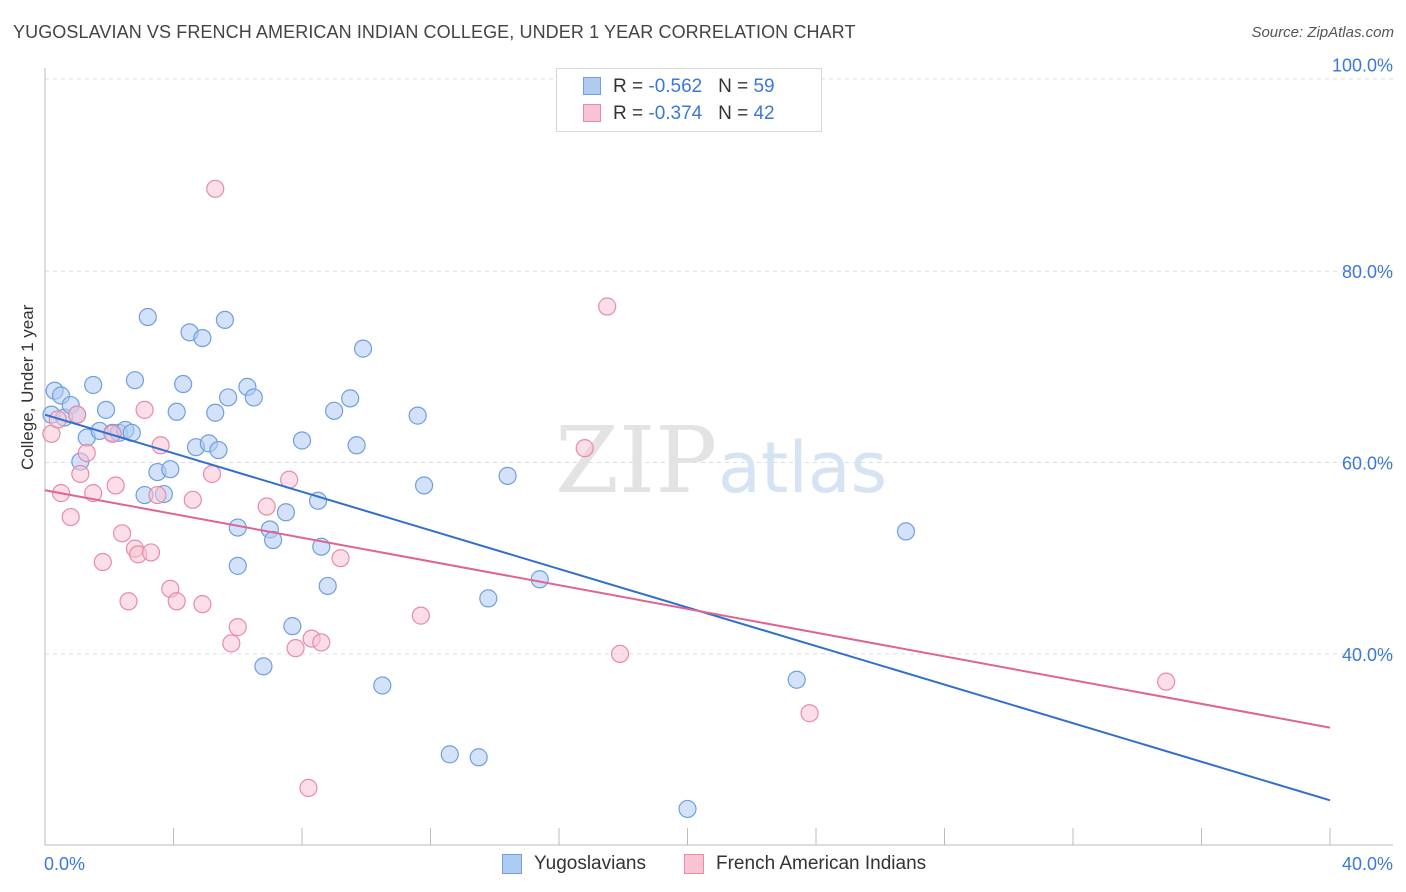  Describe the element at coordinates (821, 863) in the screenshot. I see `series-name: French American Indians` at that location.